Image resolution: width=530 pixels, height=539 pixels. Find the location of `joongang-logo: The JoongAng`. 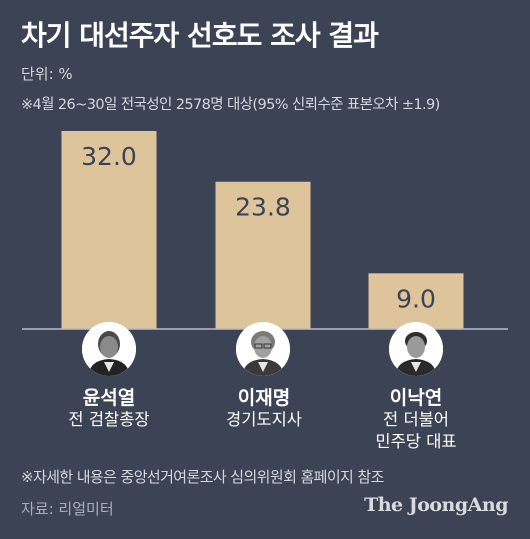

joongang-logo: The JoongAng is located at coordinates (436, 505).